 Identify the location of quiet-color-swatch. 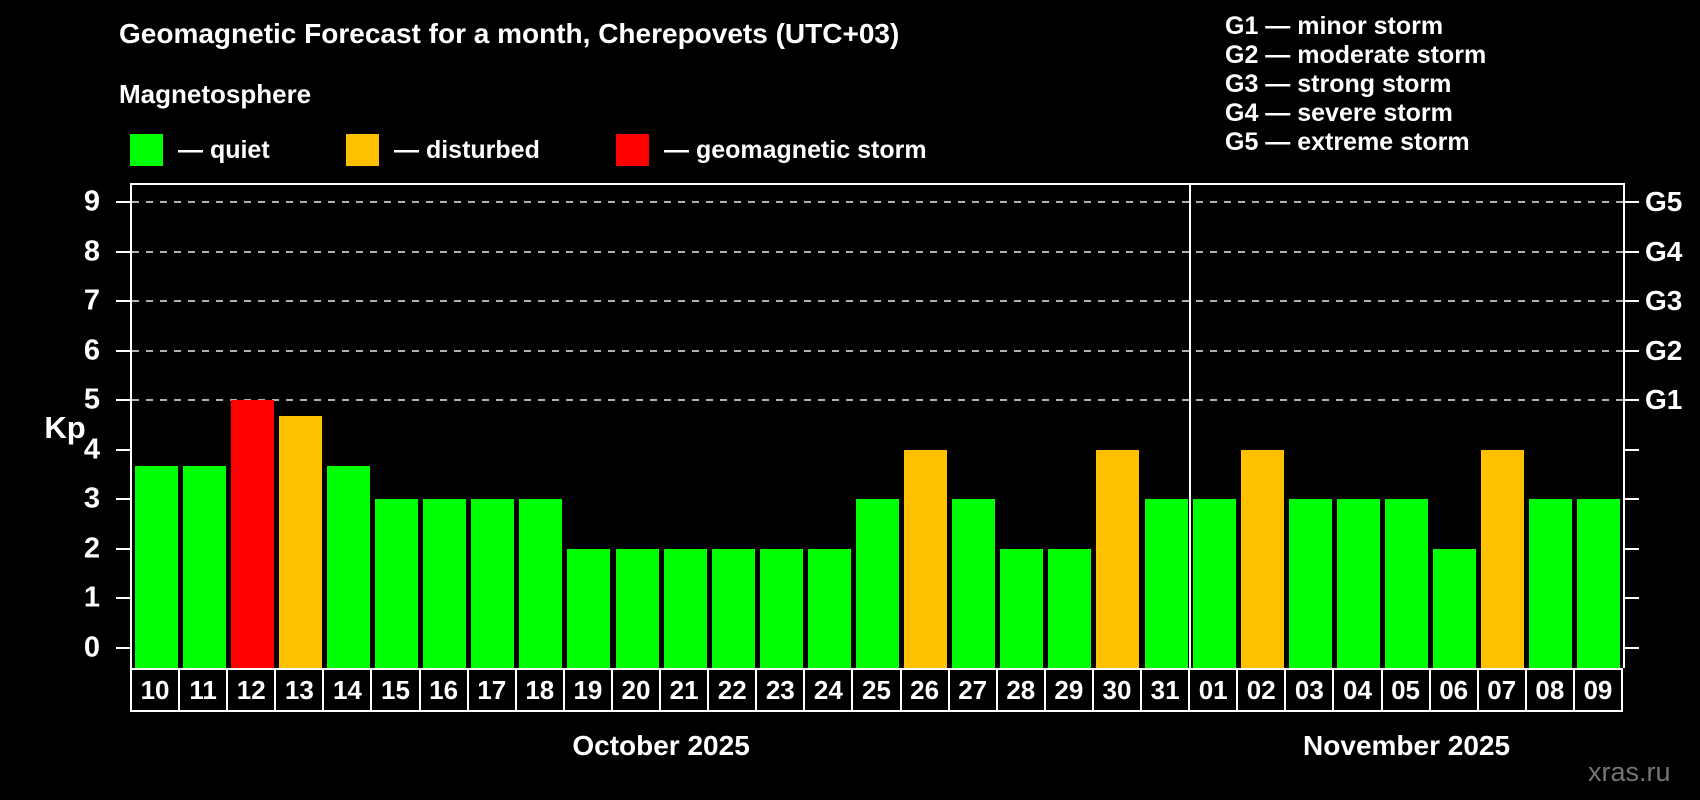
(146, 150).